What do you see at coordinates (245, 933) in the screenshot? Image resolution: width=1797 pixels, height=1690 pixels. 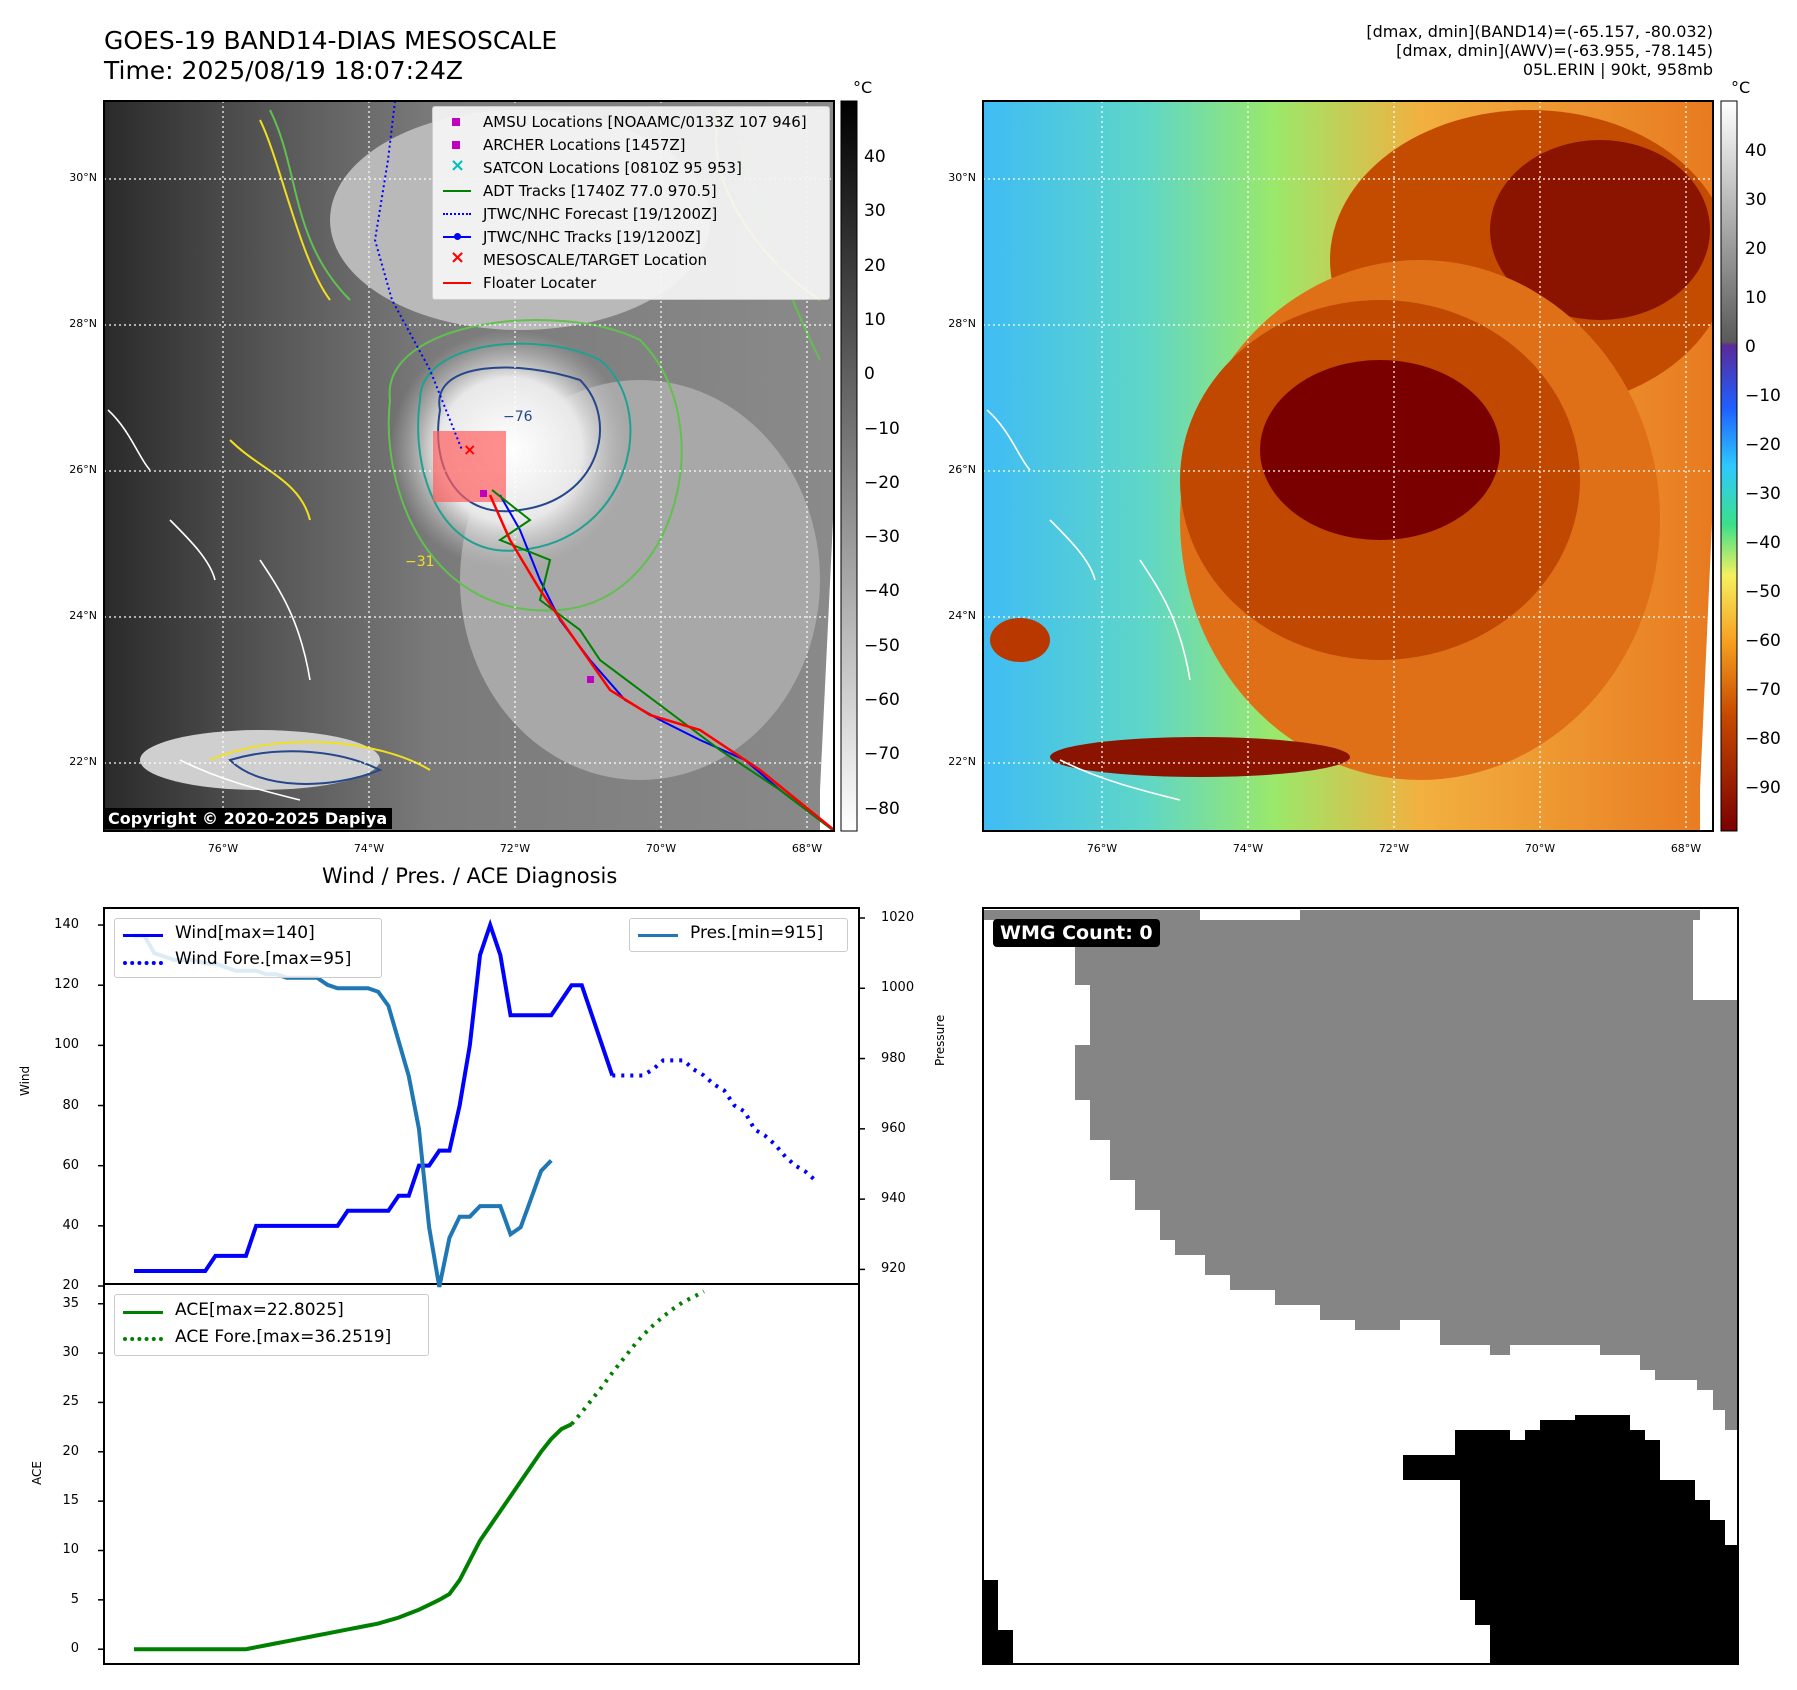 I see `wind-legend-label: Wind[max=140]` at bounding box center [245, 933].